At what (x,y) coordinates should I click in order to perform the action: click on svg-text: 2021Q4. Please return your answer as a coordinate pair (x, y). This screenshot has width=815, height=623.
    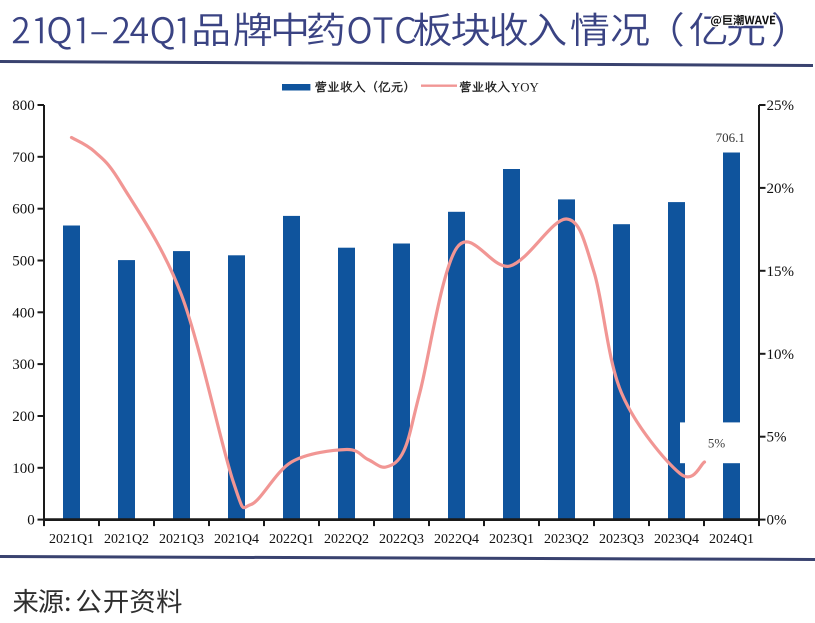
    Looking at the image, I should click on (236, 539).